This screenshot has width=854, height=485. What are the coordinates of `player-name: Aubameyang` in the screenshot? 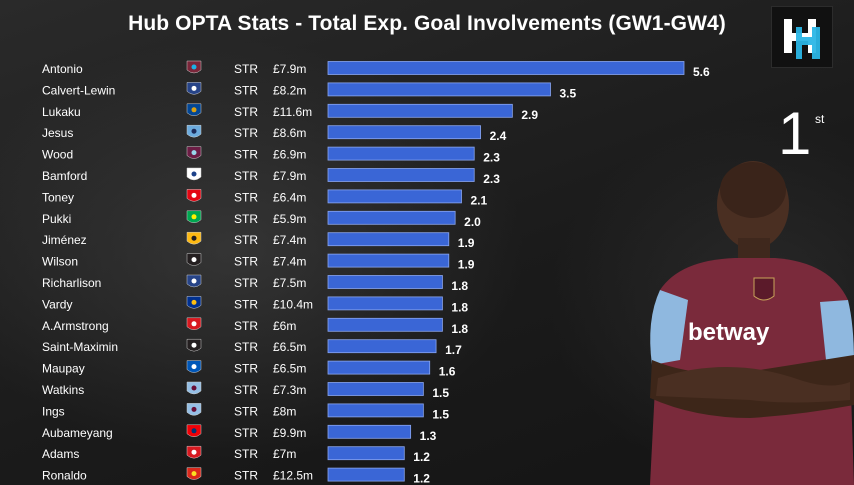 It's located at (77, 433).